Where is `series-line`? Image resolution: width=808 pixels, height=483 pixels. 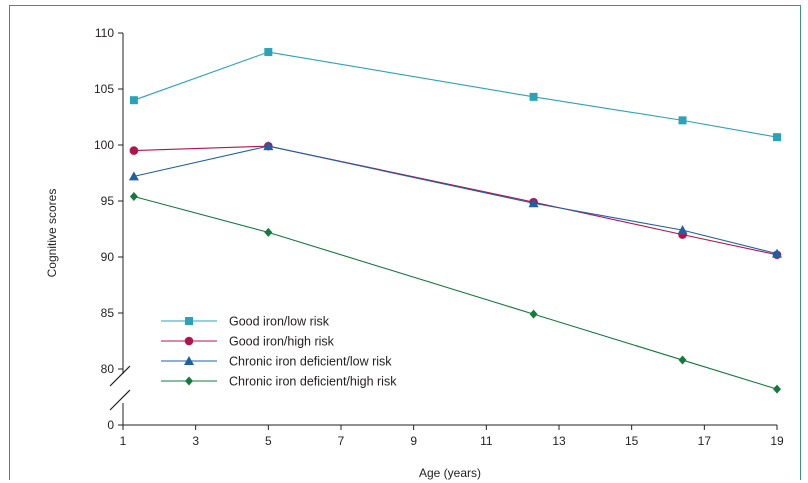 series-line is located at coordinates (455, 94).